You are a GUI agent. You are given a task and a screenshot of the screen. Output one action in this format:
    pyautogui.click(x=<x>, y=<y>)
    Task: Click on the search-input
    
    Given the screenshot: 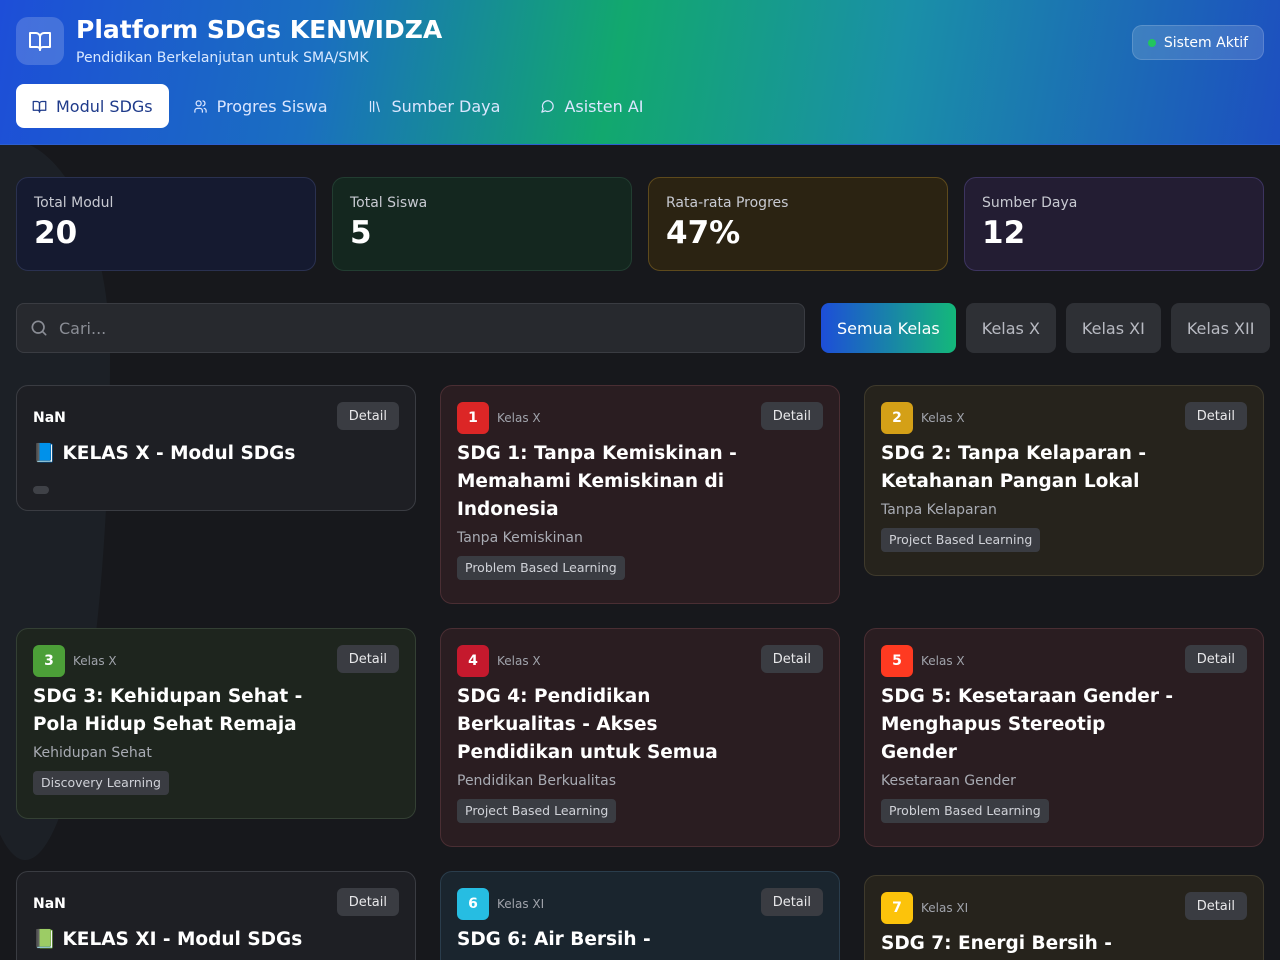 What is the action you would take?
    pyautogui.click(x=409, y=328)
    